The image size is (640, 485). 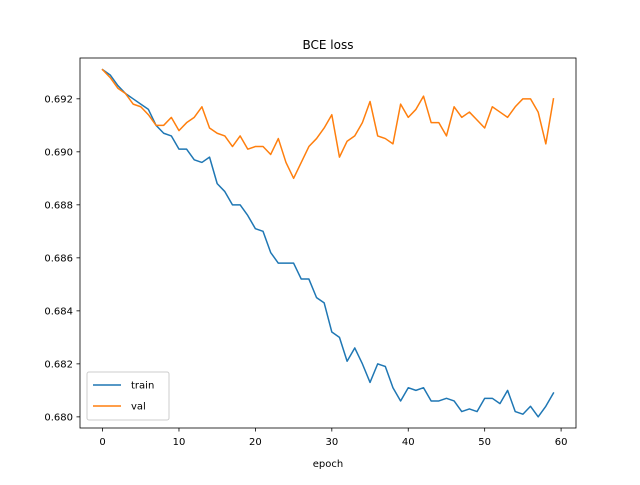 What do you see at coordinates (328, 45) in the screenshot?
I see `chart-title: BCE loss` at bounding box center [328, 45].